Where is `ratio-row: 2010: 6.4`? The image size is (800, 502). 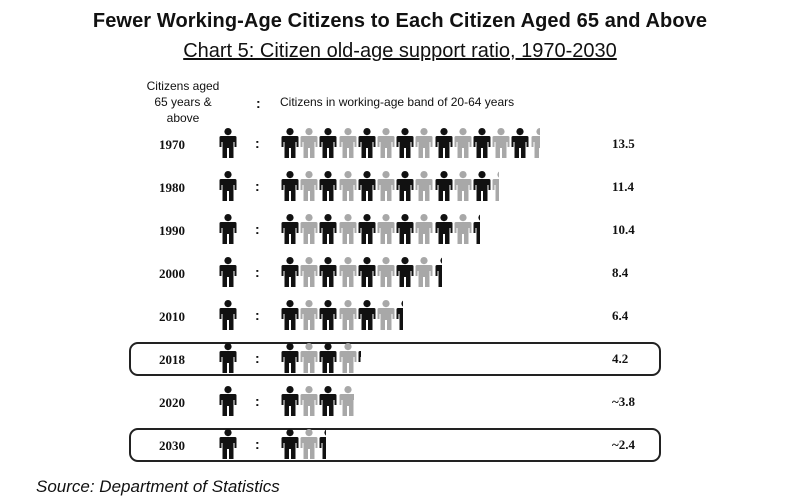 ratio-row: 2010: 6.4 is located at coordinates (400, 317).